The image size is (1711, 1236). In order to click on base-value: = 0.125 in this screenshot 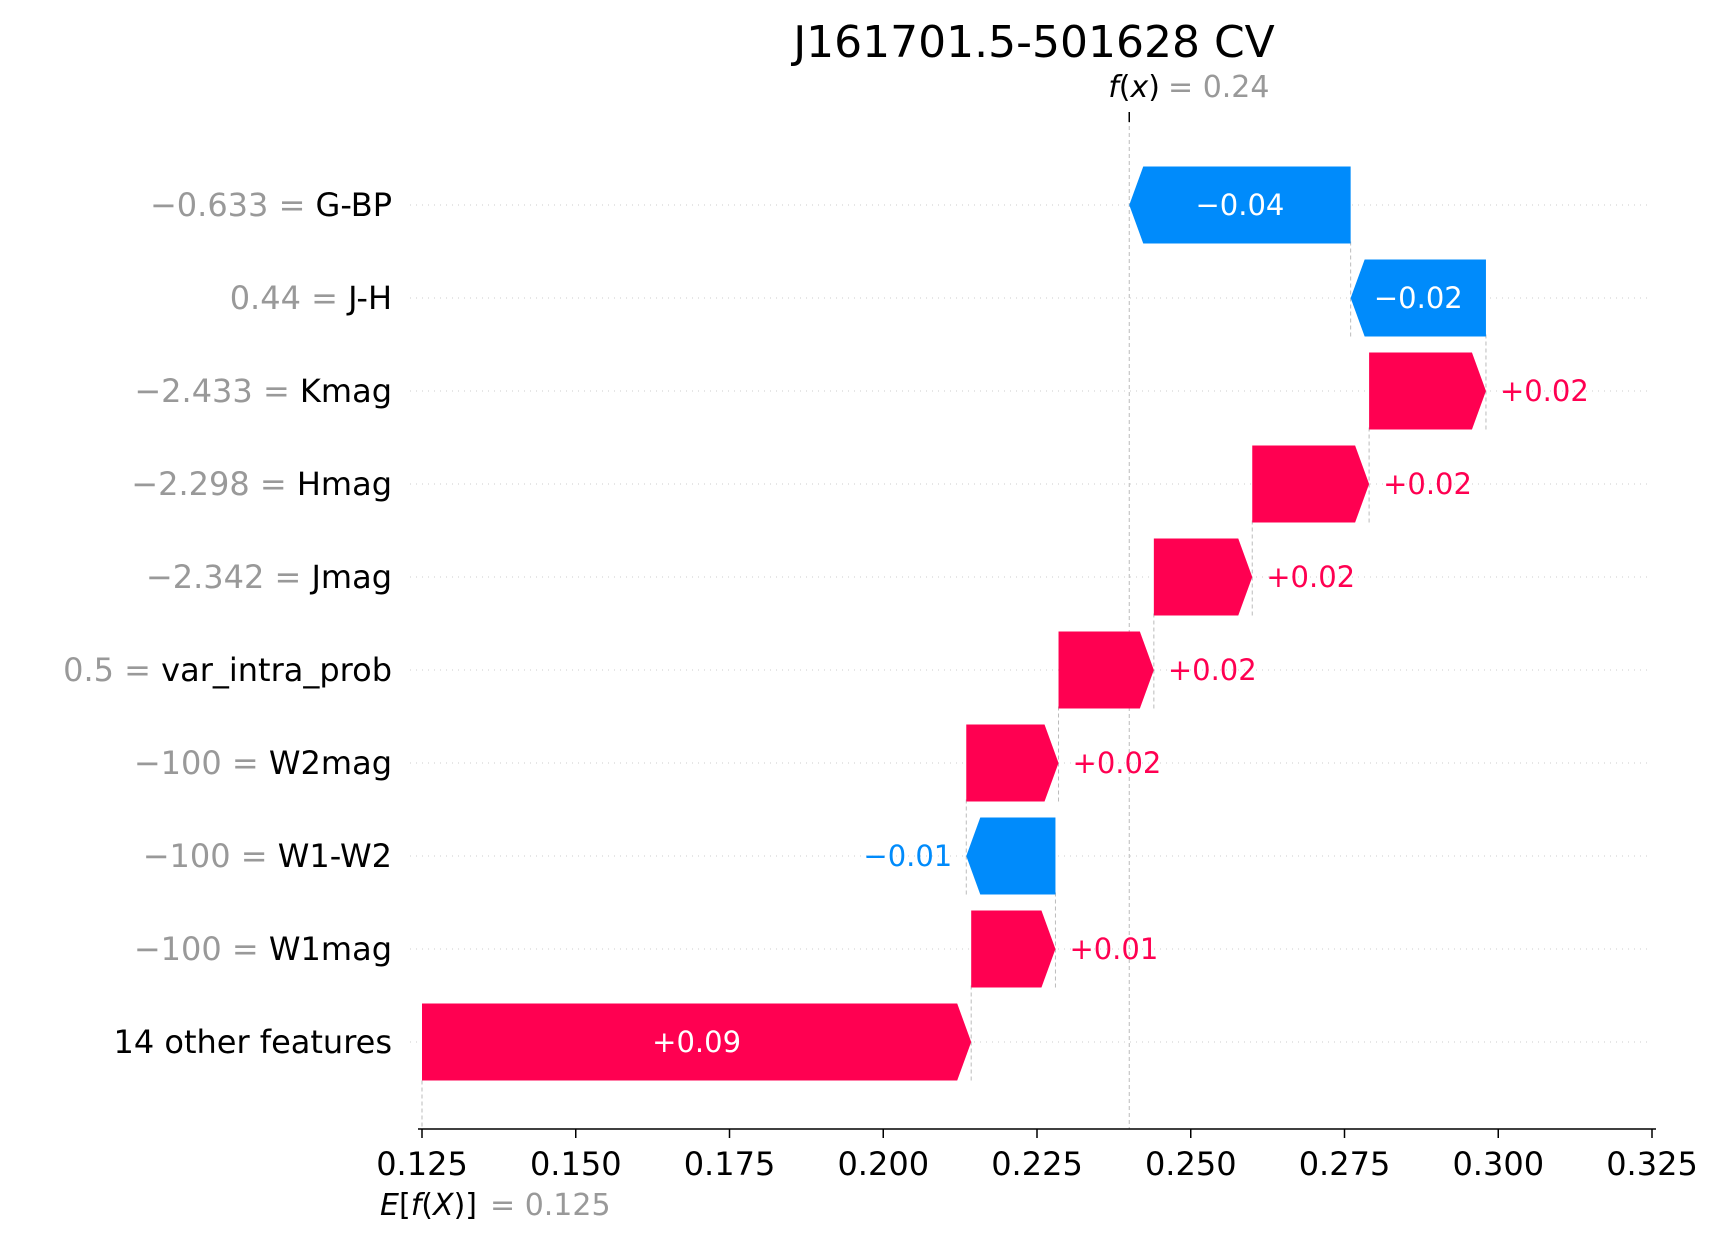, I will do `click(550, 1205)`.